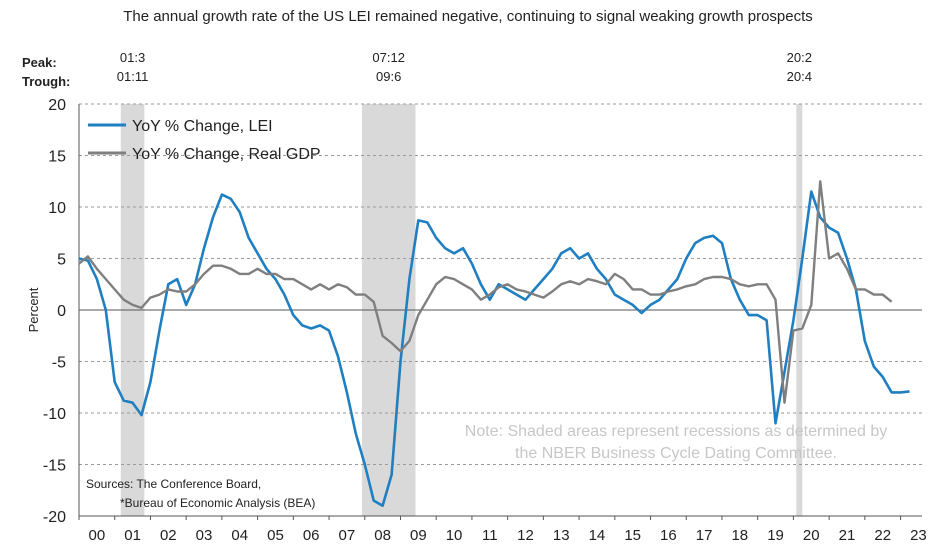  What do you see at coordinates (775, 535) in the screenshot?
I see `x-tick-label: 19` at bounding box center [775, 535].